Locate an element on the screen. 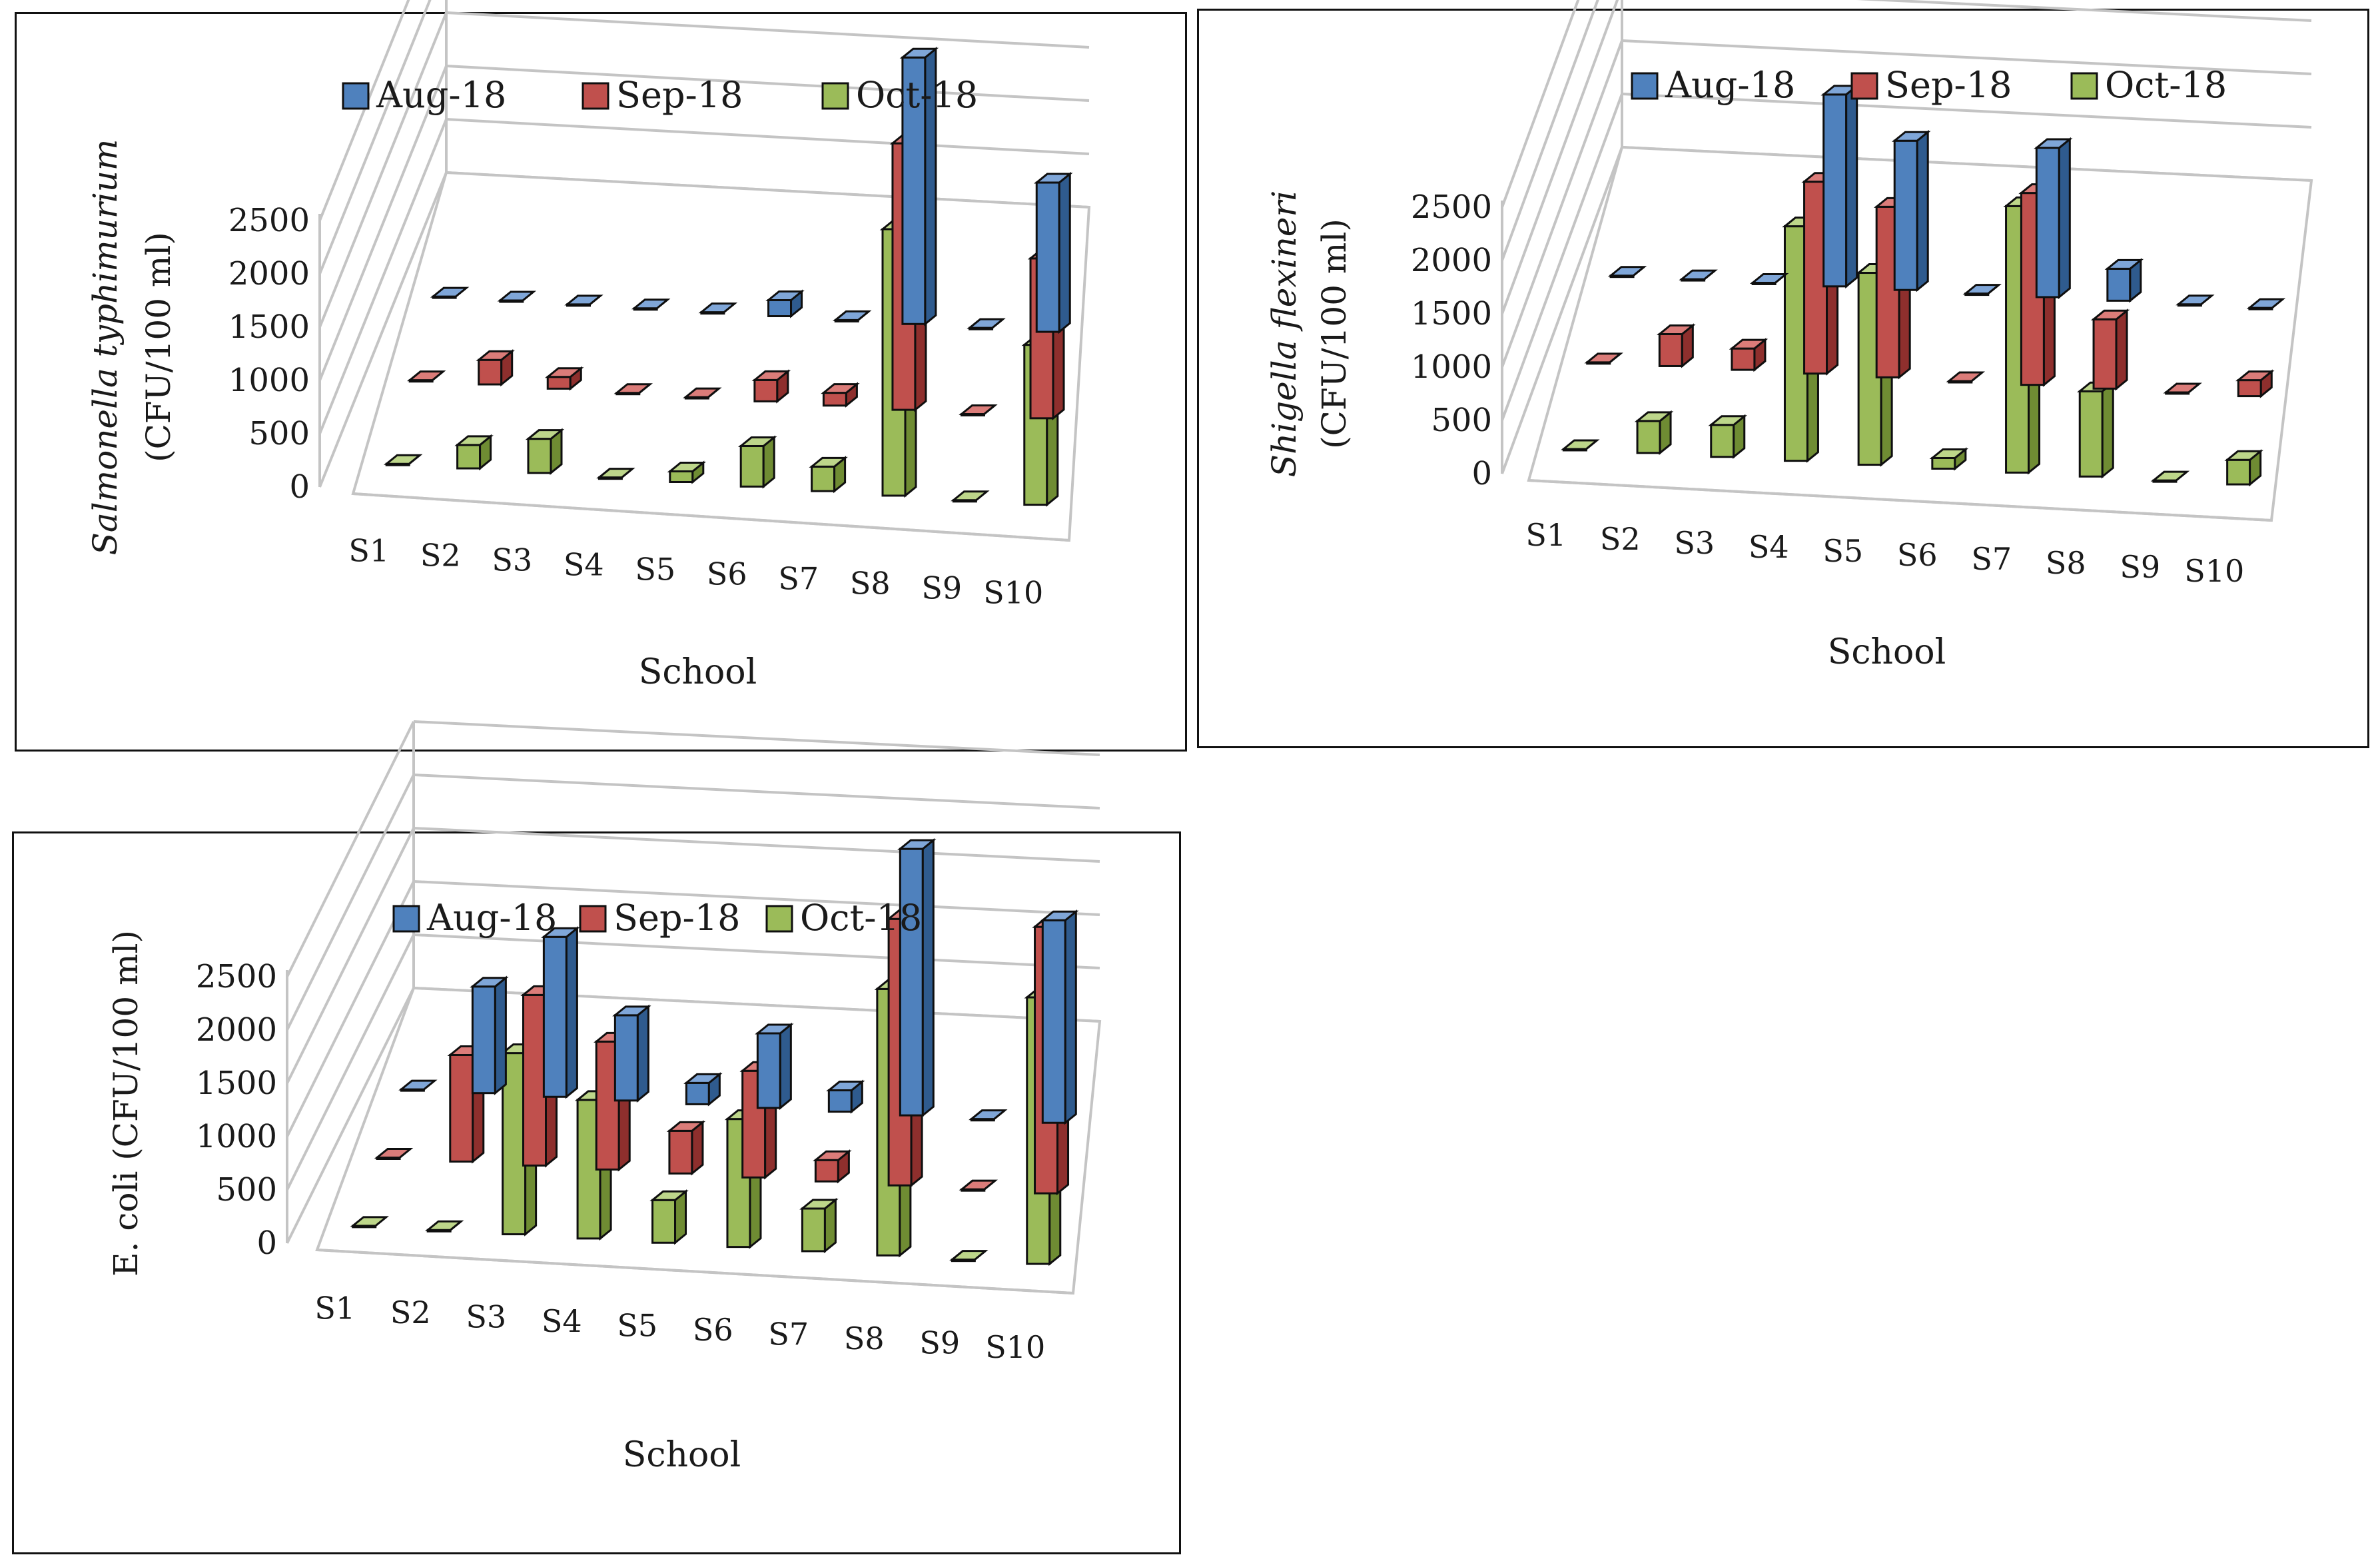 This screenshot has width=2380, height=1565. bar-aug-18-s10 is located at coordinates (1053, 252).